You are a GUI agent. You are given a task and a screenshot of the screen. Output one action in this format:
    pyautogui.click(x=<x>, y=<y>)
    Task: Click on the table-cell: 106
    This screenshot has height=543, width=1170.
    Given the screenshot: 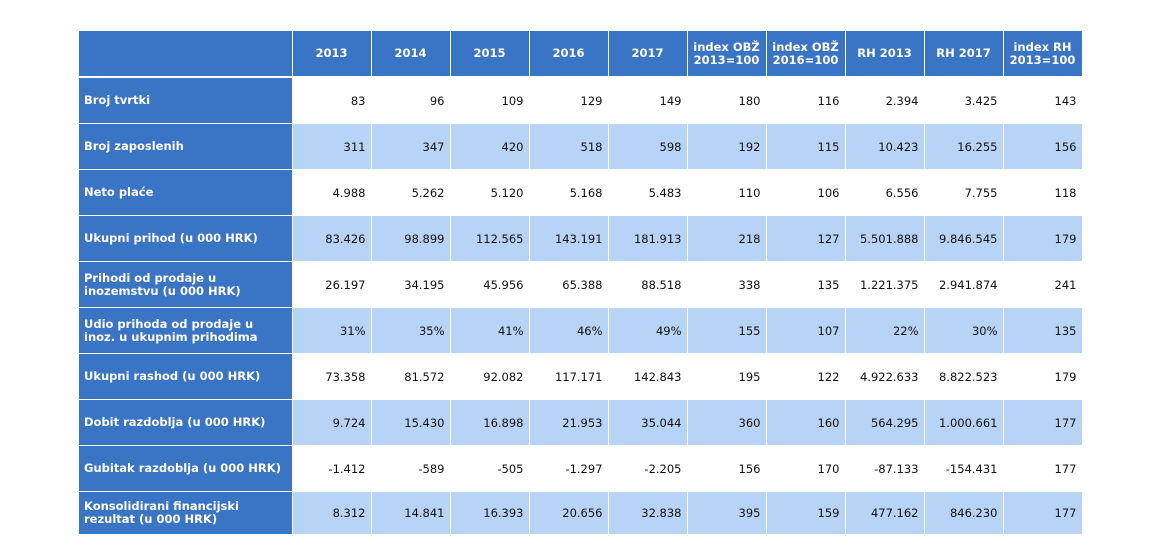 What is the action you would take?
    pyautogui.click(x=806, y=192)
    